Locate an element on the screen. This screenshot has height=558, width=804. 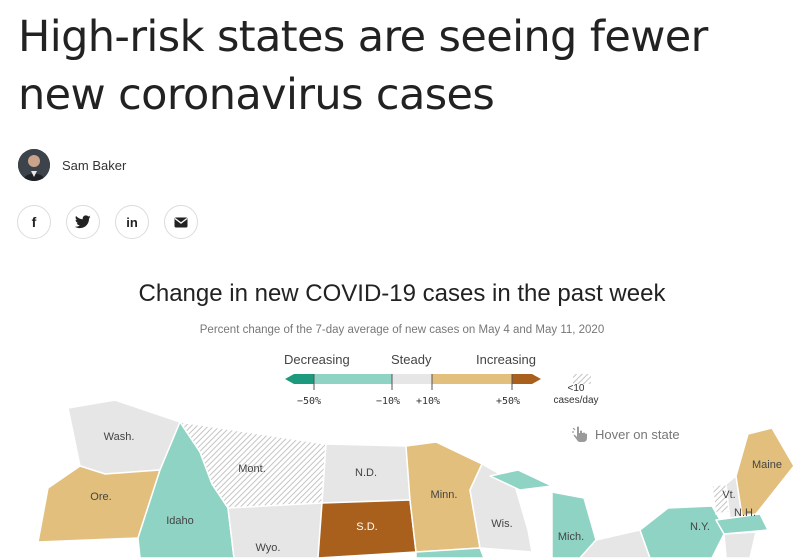
linkedin-icon: in is located at coordinates (132, 222).